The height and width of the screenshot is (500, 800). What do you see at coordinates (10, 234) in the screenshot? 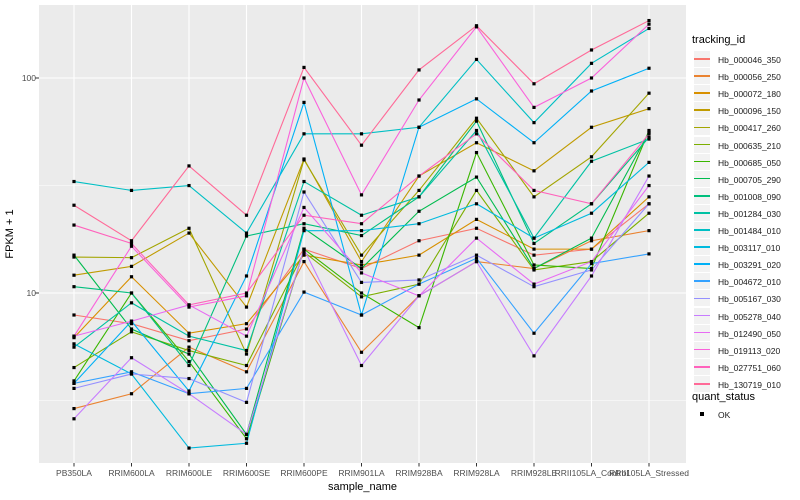
I see `y-axis-title: FPKM + 1` at bounding box center [10, 234].